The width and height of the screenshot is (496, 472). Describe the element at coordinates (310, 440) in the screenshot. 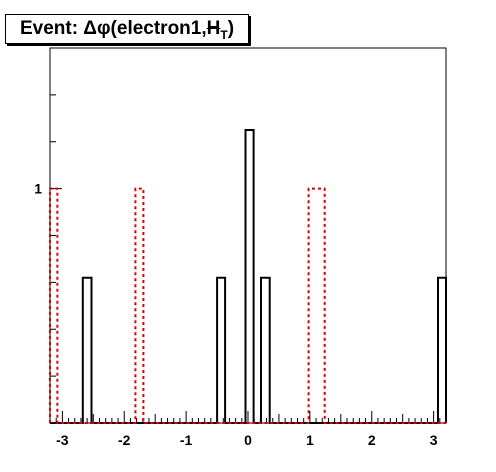

I see `x-tick-label: 1` at that location.